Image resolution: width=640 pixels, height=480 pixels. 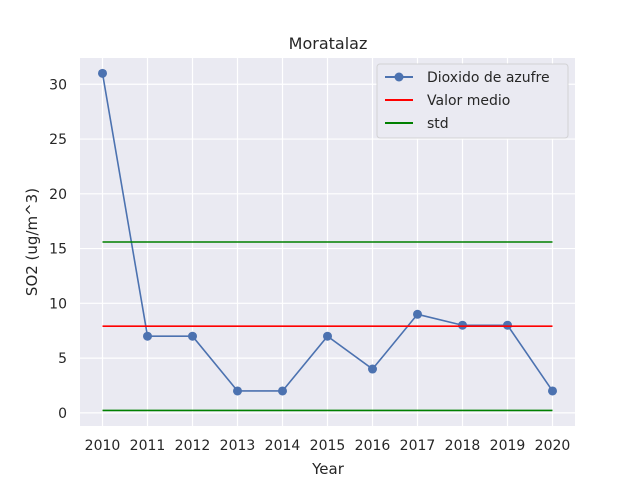 I want to click on x-tick-label: 2015, so click(x=328, y=446).